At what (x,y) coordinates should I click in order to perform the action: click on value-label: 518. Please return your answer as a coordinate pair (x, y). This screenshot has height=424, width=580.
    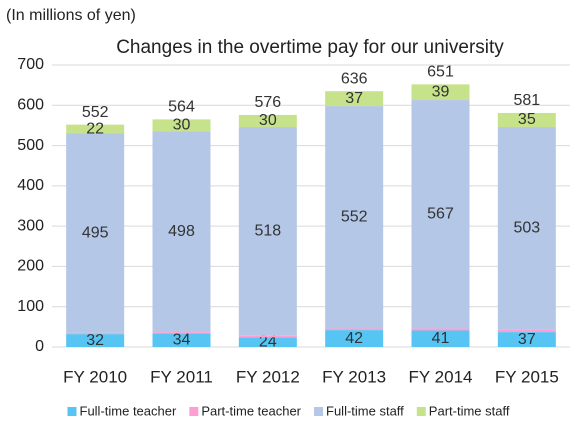
    Looking at the image, I should click on (267, 231).